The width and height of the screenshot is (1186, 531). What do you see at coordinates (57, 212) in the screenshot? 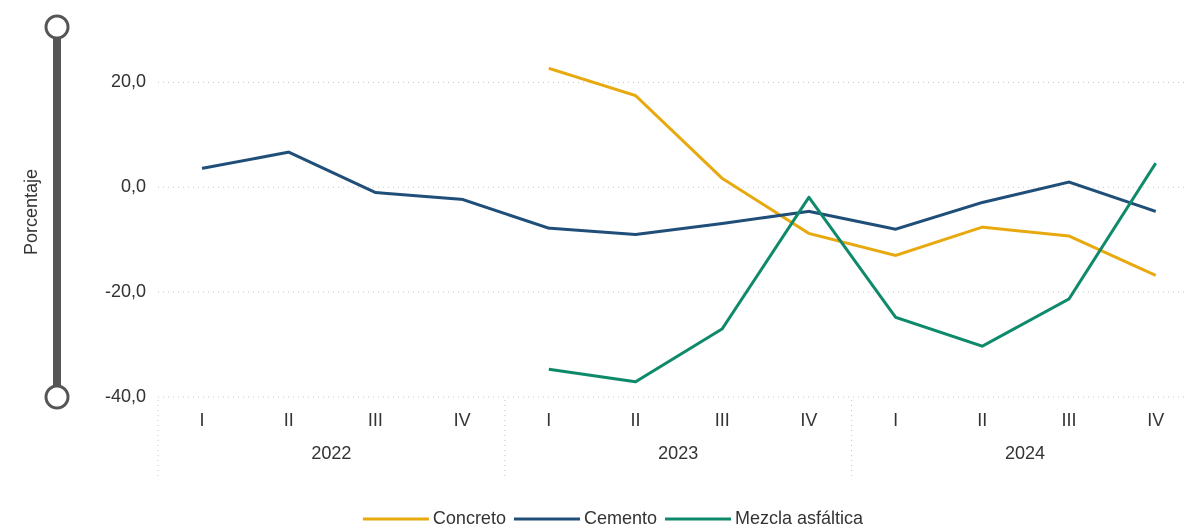
I see `axis-slider` at bounding box center [57, 212].